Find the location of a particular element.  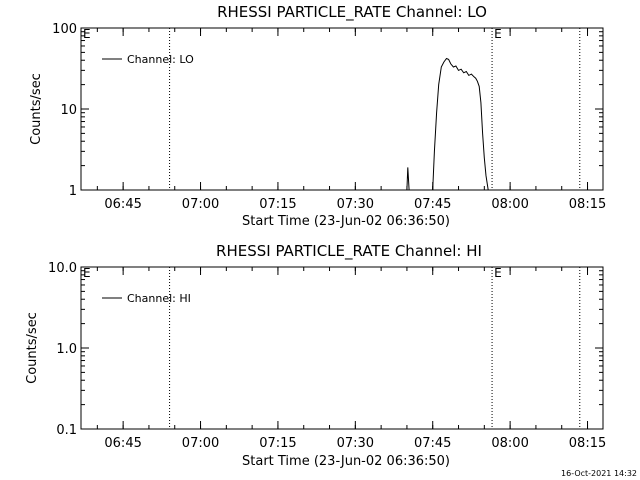

y-tick-label: 1.0 is located at coordinates (66, 349).